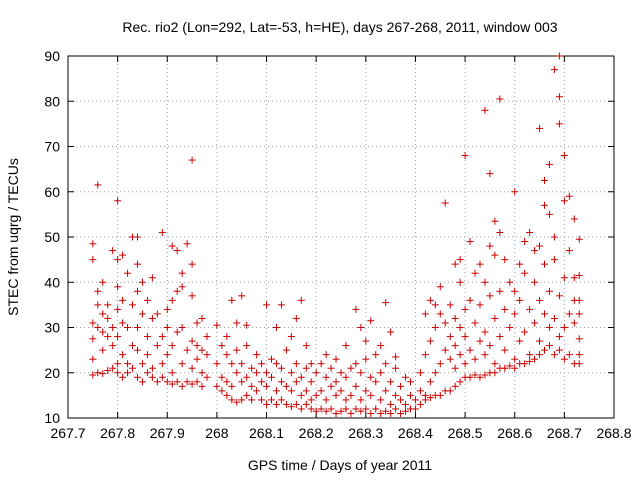 This screenshot has height=480, width=640. Describe the element at coordinates (52, 237) in the screenshot. I see `y-tick-label: 50` at that location.